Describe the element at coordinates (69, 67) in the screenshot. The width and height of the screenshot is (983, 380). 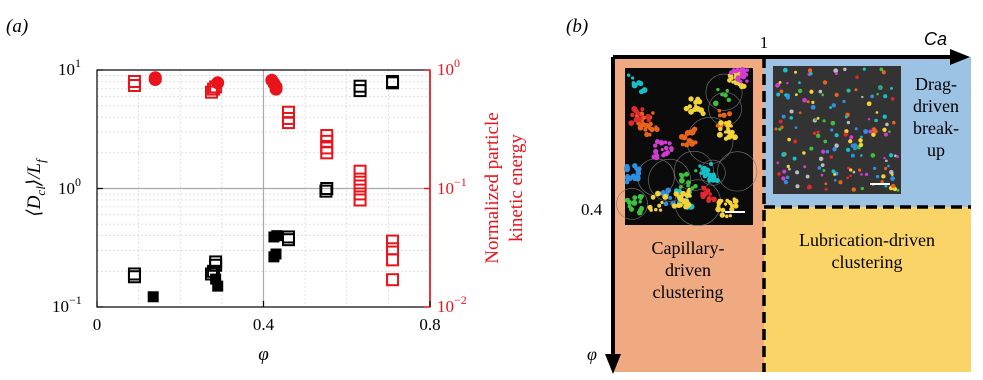
I see `y-left-tick-label: 101` at that location.